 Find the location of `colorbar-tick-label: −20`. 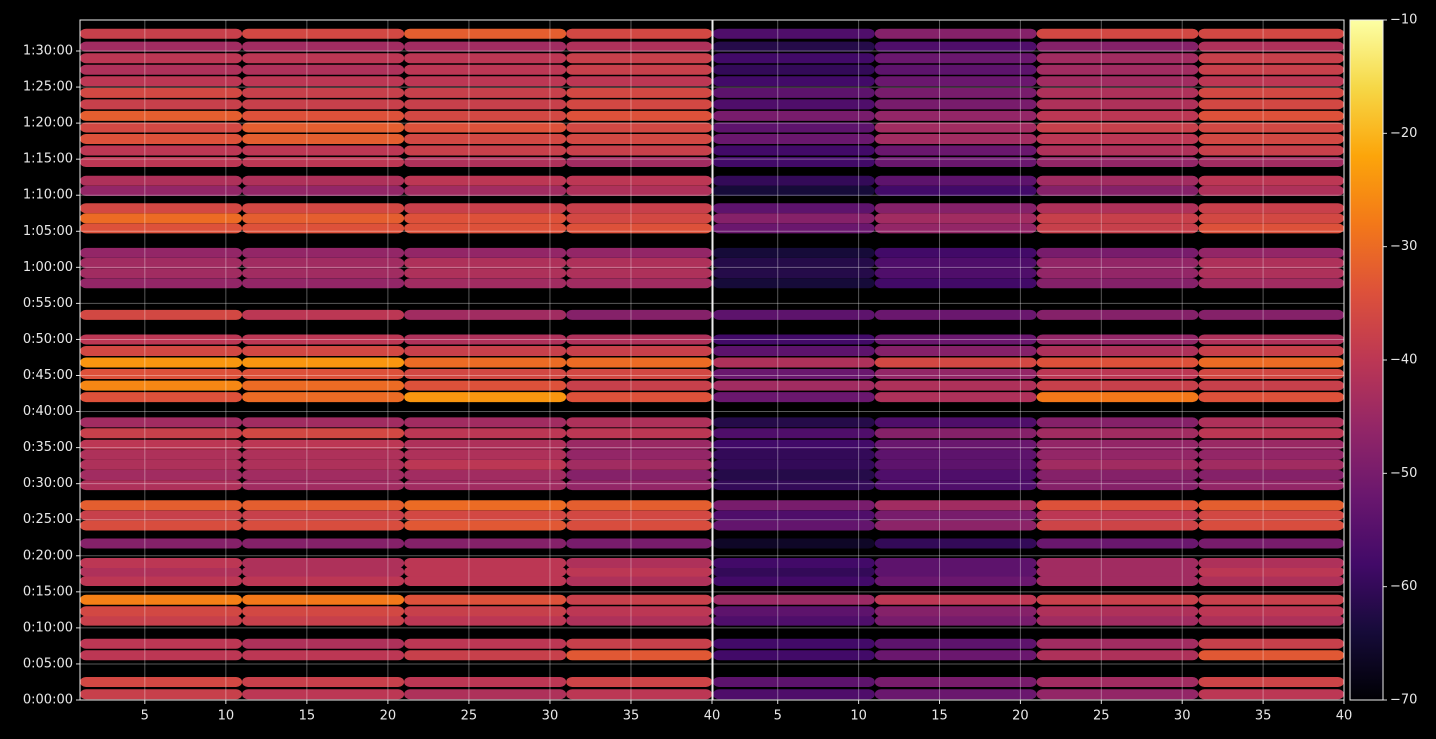

colorbar-tick-label: −20 is located at coordinates (1403, 133).